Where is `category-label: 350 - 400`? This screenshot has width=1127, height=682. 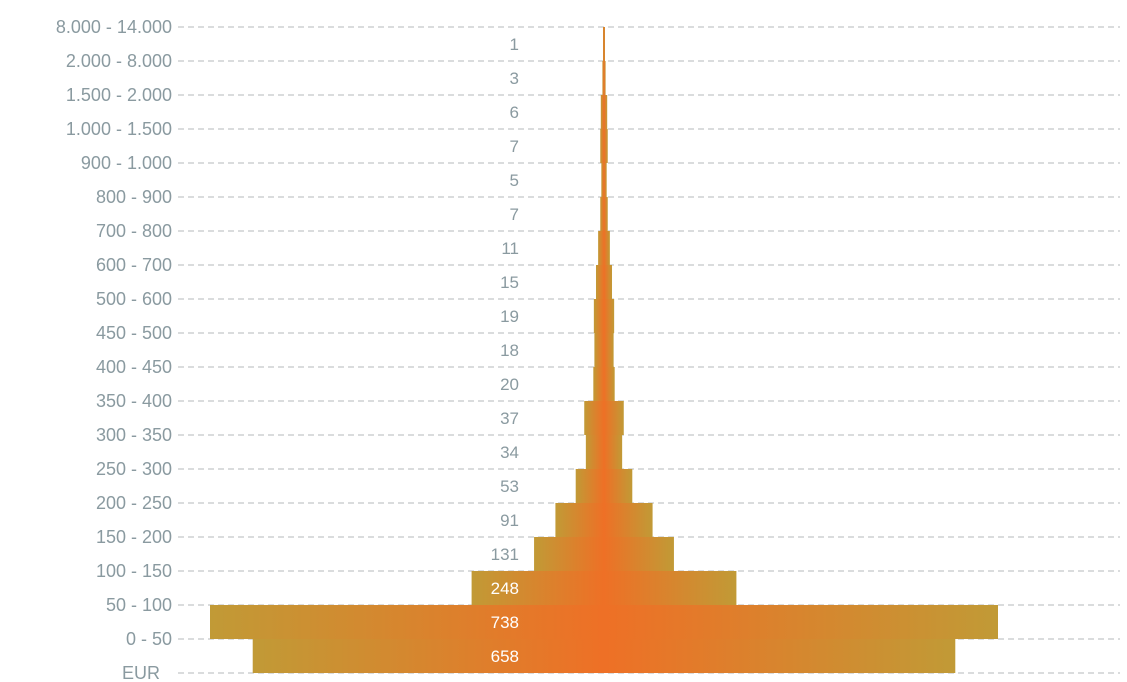 category-label: 350 - 400 is located at coordinates (134, 401).